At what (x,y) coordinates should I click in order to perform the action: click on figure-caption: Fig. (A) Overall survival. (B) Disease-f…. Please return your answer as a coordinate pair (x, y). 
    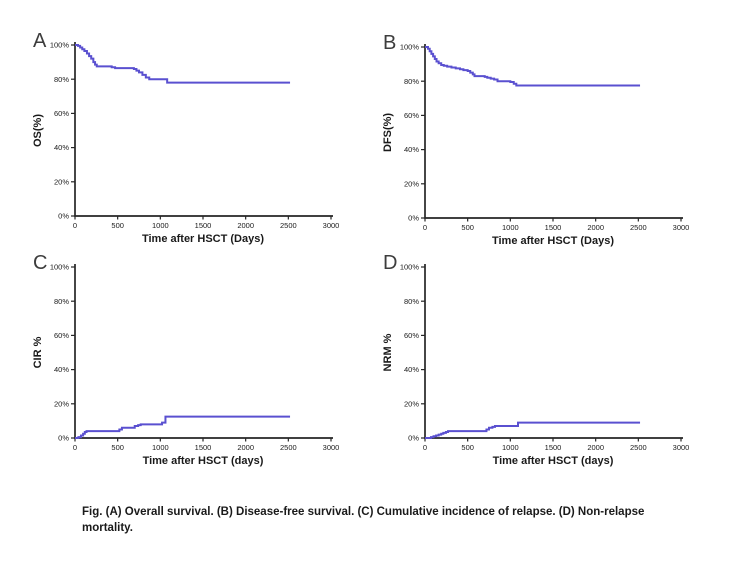
    Looking at the image, I should click on (363, 520).